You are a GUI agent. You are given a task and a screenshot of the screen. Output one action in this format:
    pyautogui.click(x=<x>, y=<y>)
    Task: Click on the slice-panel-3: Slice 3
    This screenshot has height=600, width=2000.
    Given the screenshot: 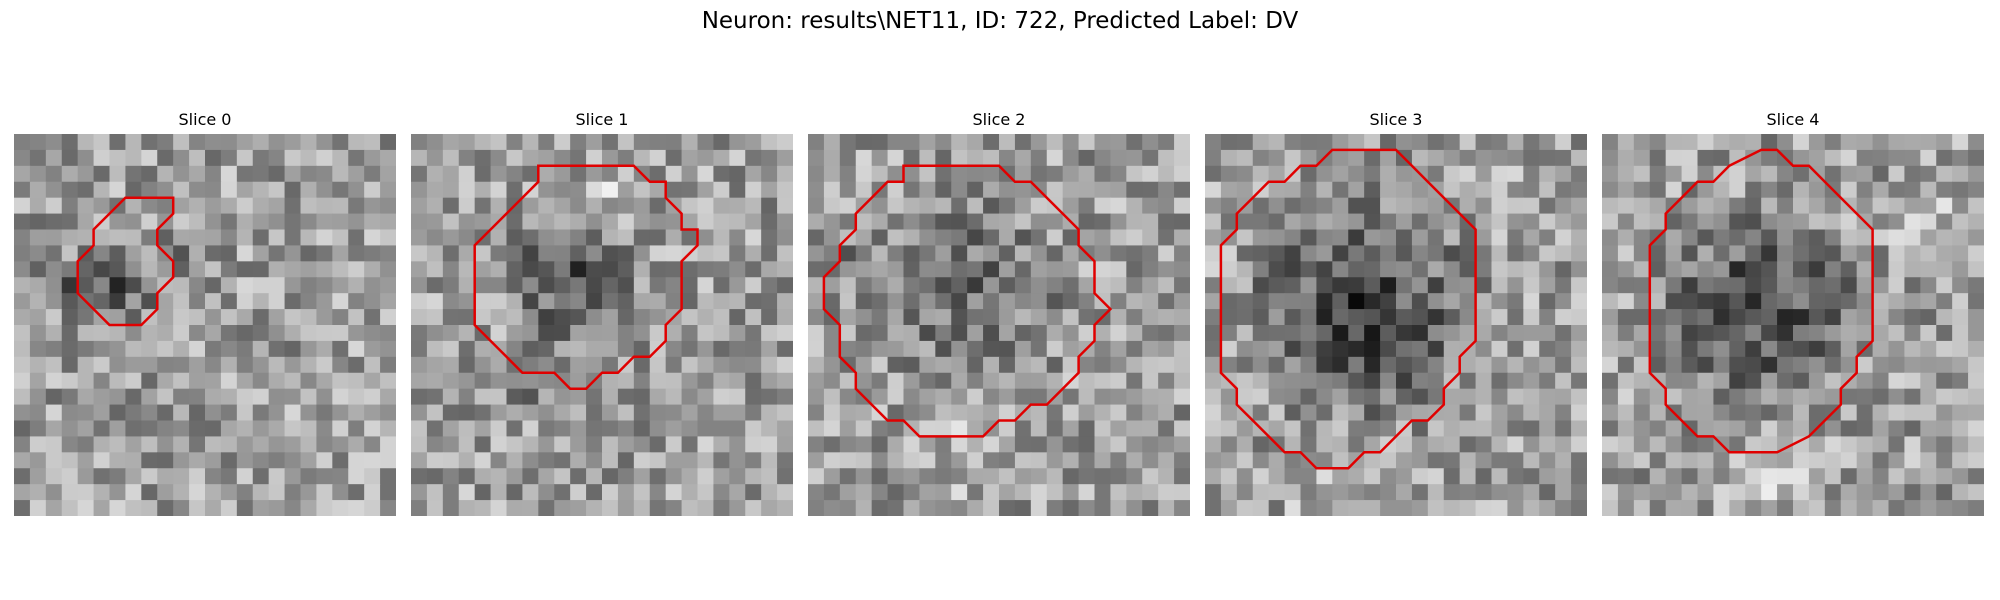 What is the action you would take?
    pyautogui.click(x=1396, y=313)
    